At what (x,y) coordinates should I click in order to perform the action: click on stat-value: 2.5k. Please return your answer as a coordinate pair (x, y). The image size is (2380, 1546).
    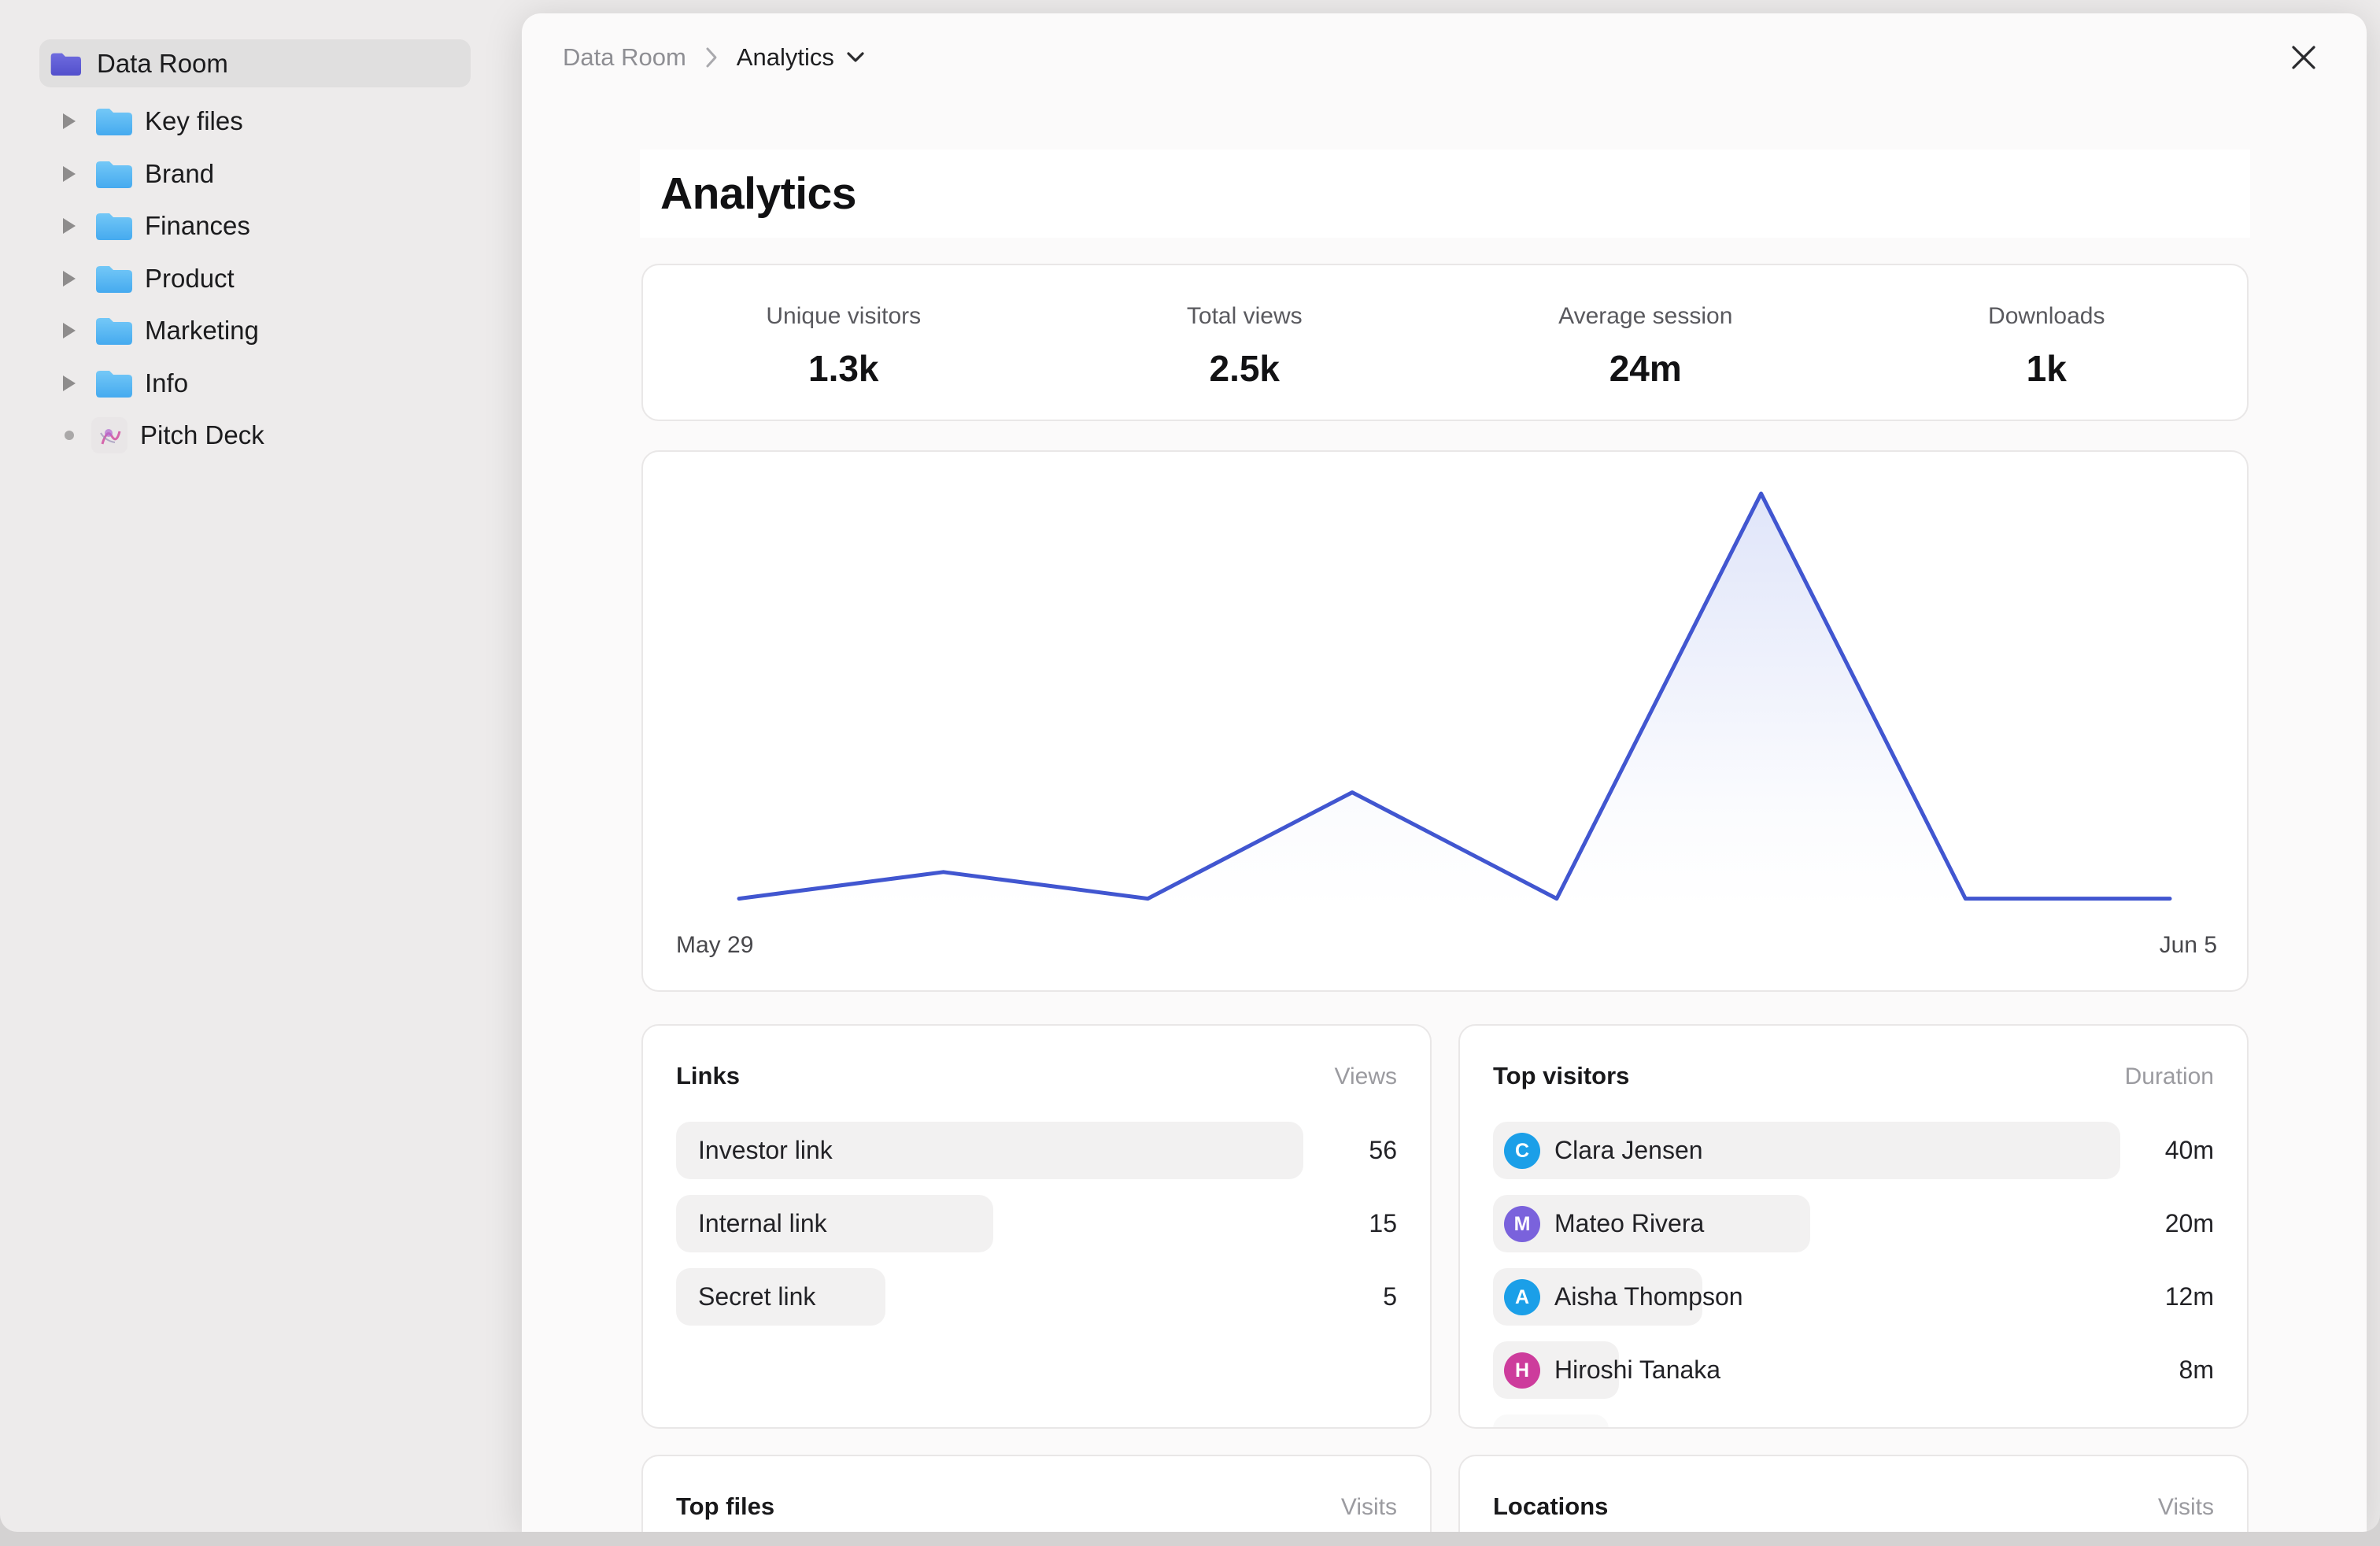
    Looking at the image, I should click on (1245, 368).